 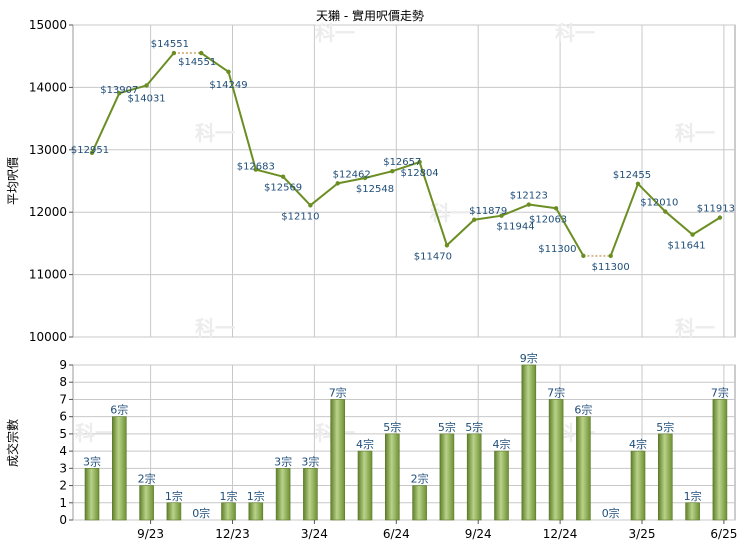 I want to click on count-x-tick-label: 12/23, so click(x=232, y=534).